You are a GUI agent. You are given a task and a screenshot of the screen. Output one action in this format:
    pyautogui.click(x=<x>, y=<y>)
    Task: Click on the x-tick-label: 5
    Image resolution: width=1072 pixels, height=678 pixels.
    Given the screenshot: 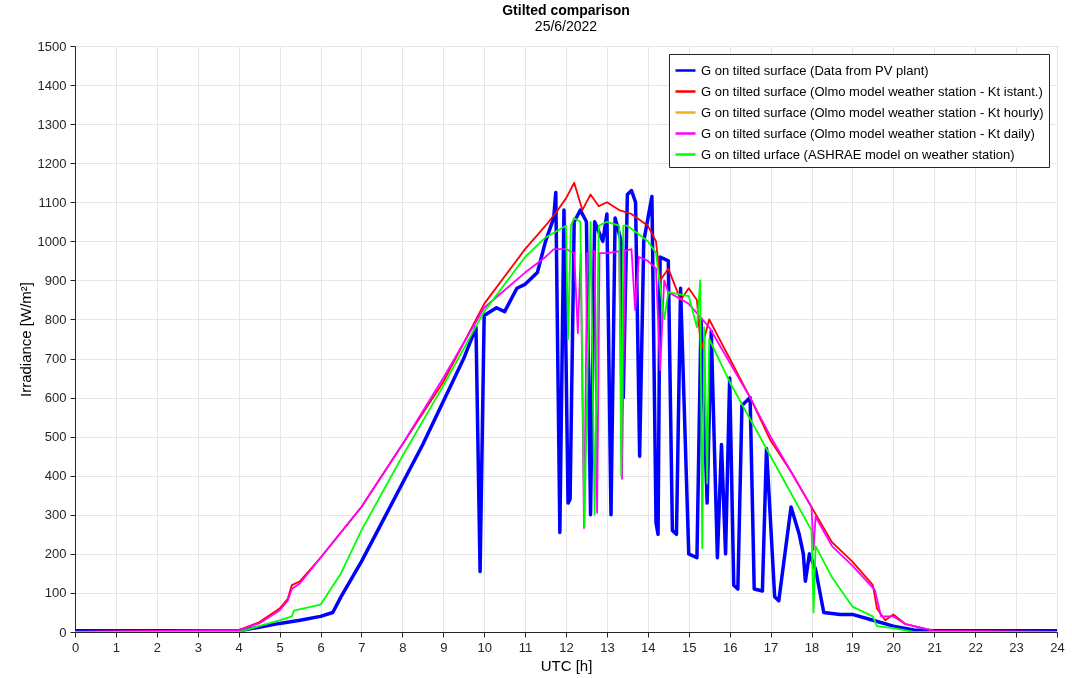 What is the action you would take?
    pyautogui.click(x=280, y=647)
    